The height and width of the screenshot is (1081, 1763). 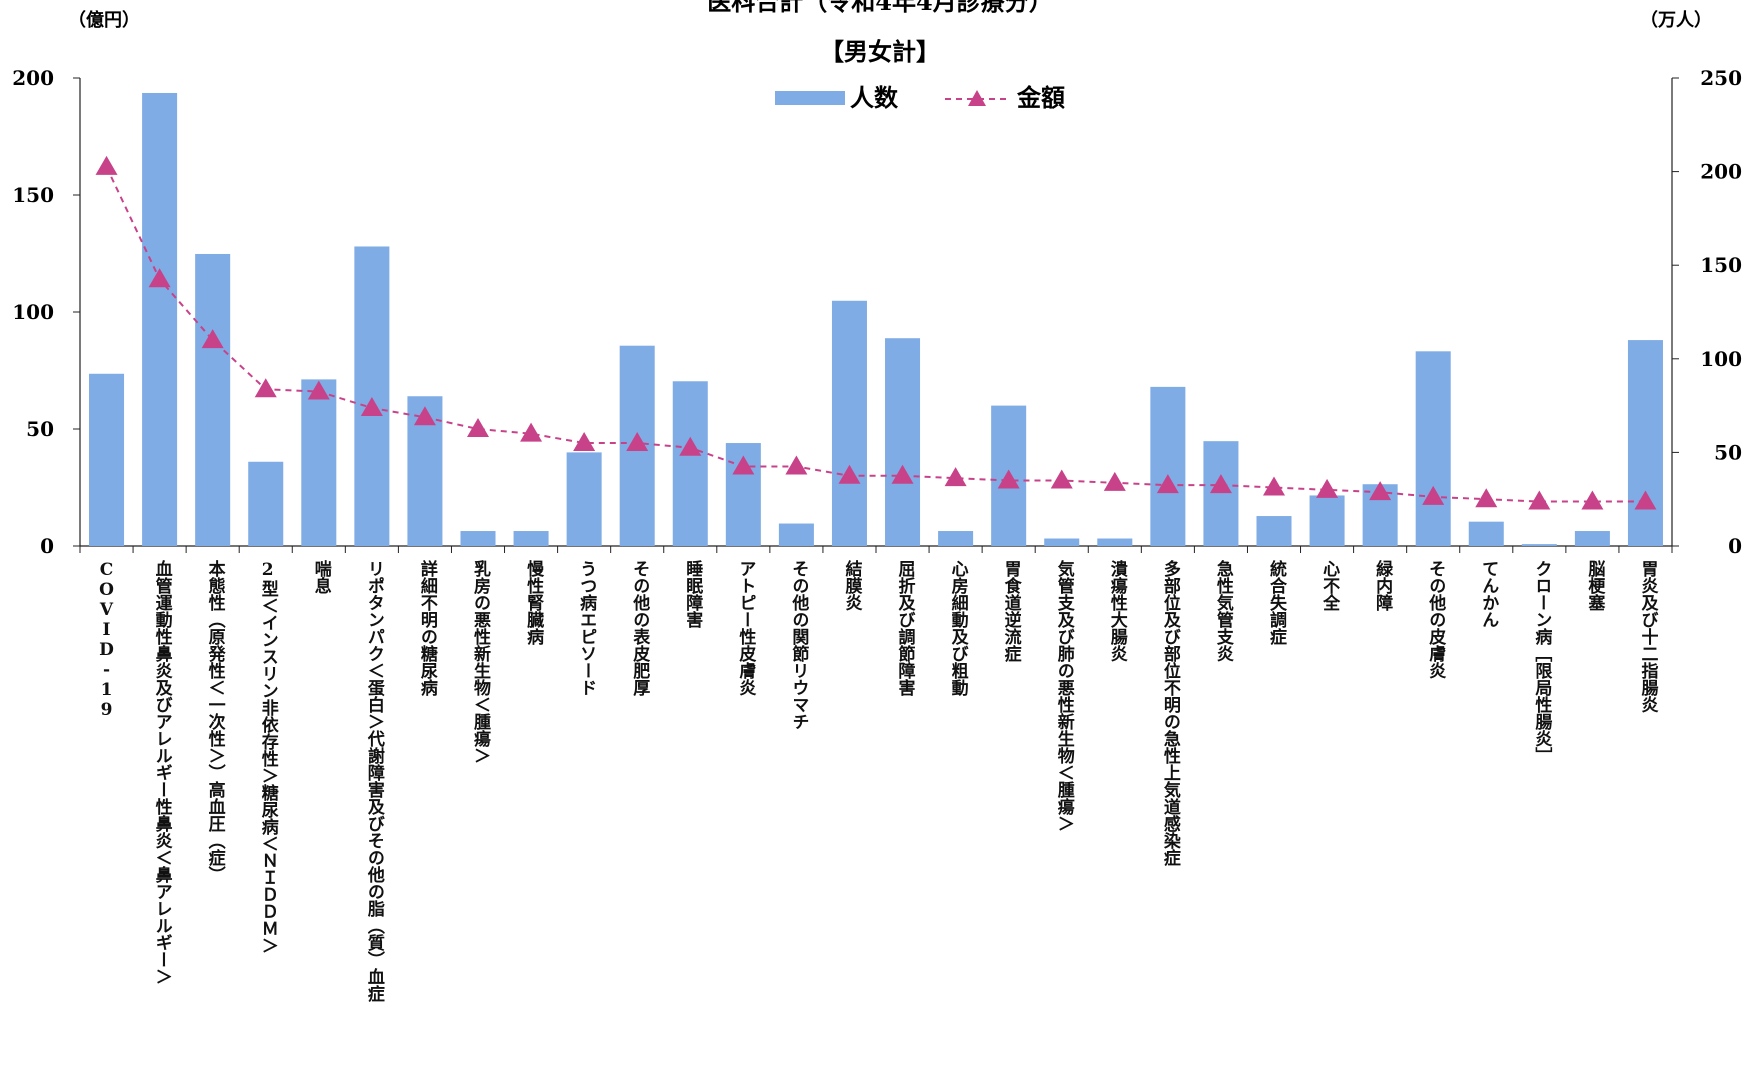 What do you see at coordinates (1721, 172) in the screenshot?
I see `right-tick-label: 200` at bounding box center [1721, 172].